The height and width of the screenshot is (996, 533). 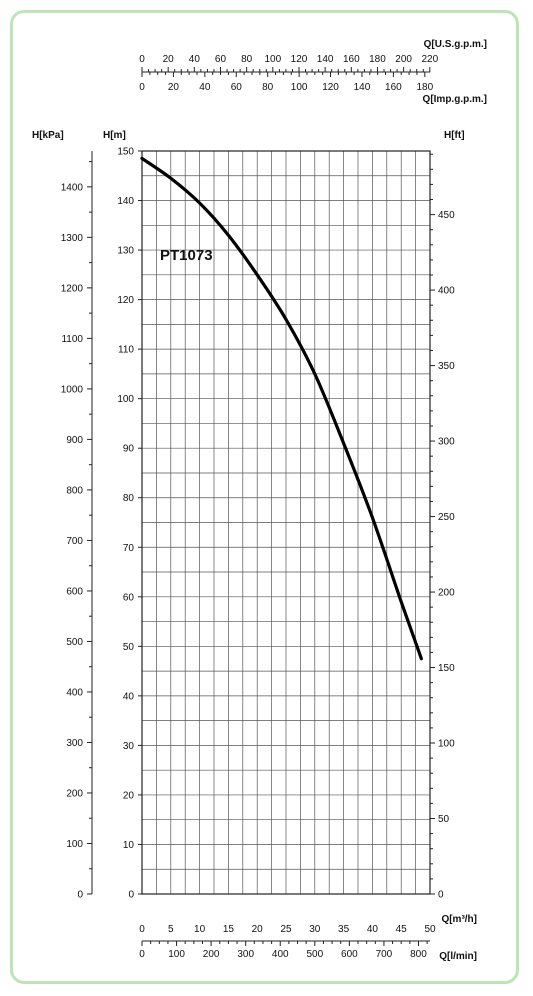 What do you see at coordinates (446, 291) in the screenshot?
I see `tick-label-h-ft: 400` at bounding box center [446, 291].